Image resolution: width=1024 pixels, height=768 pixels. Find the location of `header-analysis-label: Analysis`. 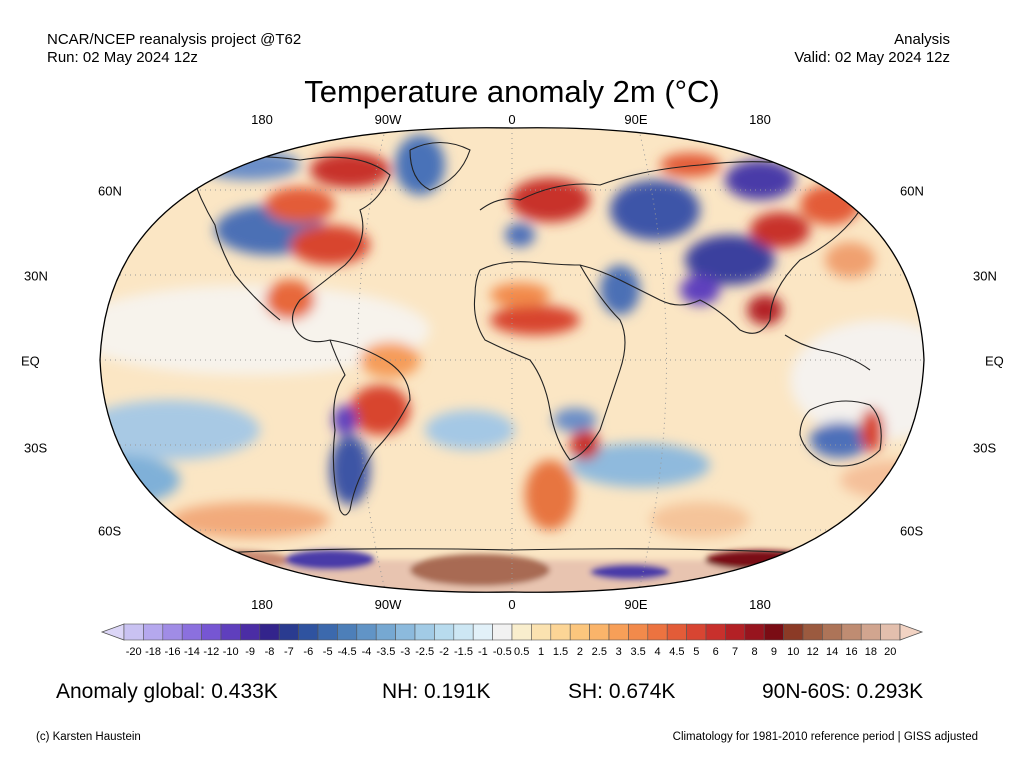

header-analysis-label: Analysis is located at coordinates (922, 39).